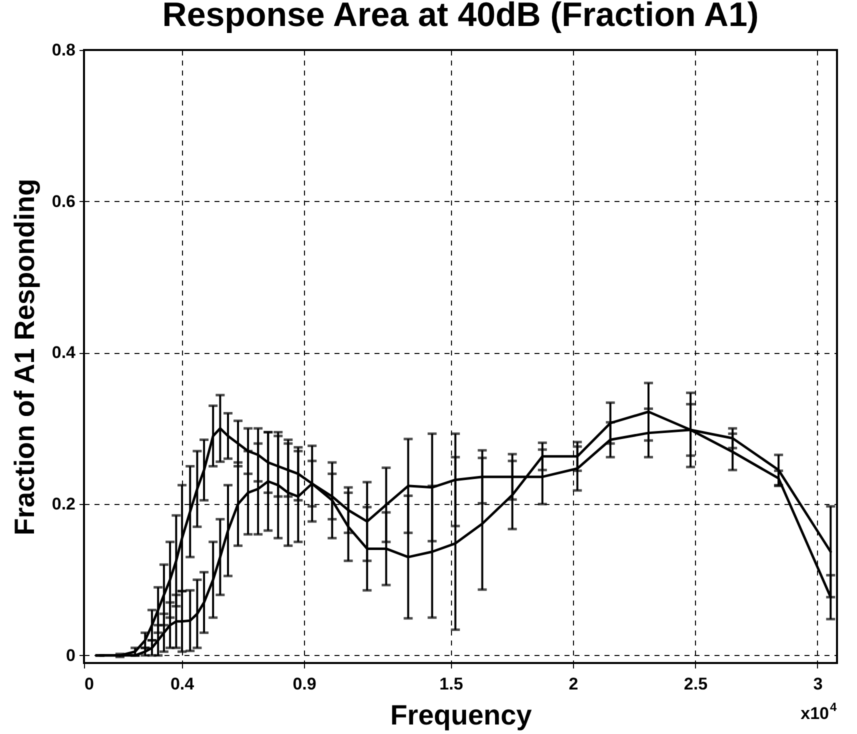 Image resolution: width=857 pixels, height=734 pixels. What do you see at coordinates (461, 715) in the screenshot?
I see `x-axis-title: Frequency` at bounding box center [461, 715].